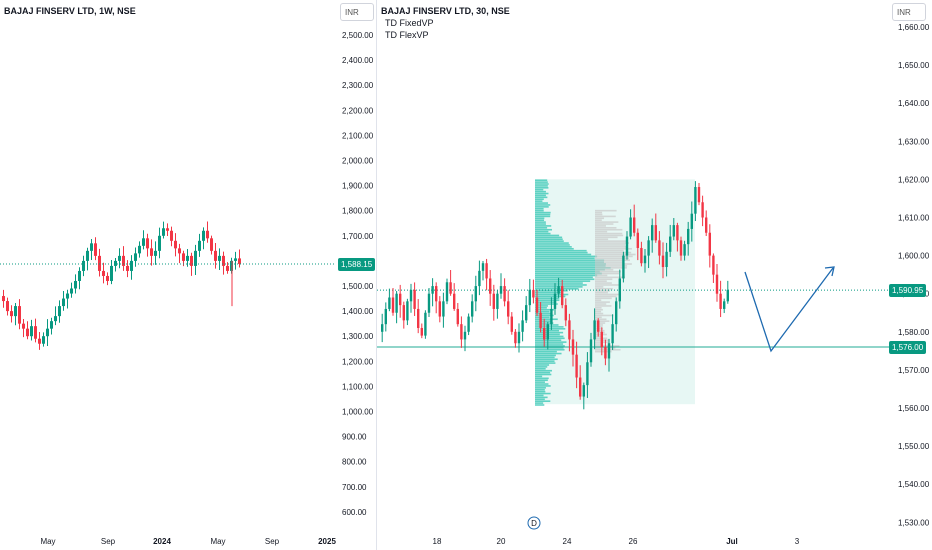 The width and height of the screenshot is (932, 550). I want to click on price-axis-label: 1,000.00, so click(358, 412).